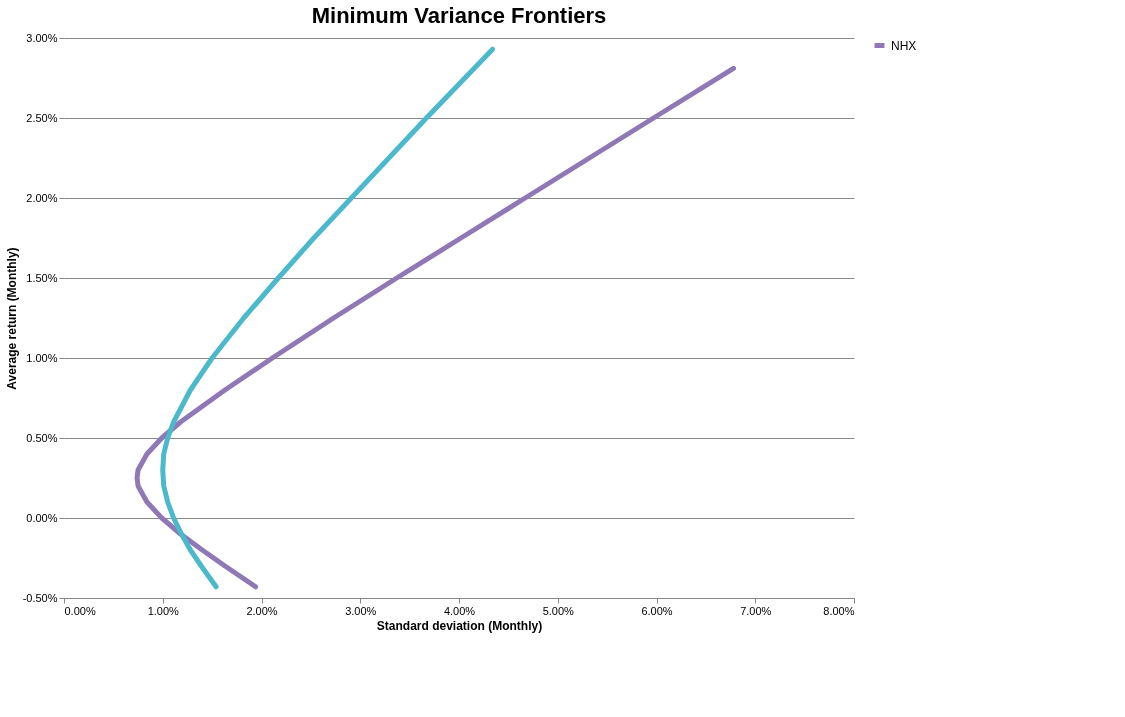 The height and width of the screenshot is (717, 1125). What do you see at coordinates (42, 117) in the screenshot?
I see `y-tick-label: 2.50%` at bounding box center [42, 117].